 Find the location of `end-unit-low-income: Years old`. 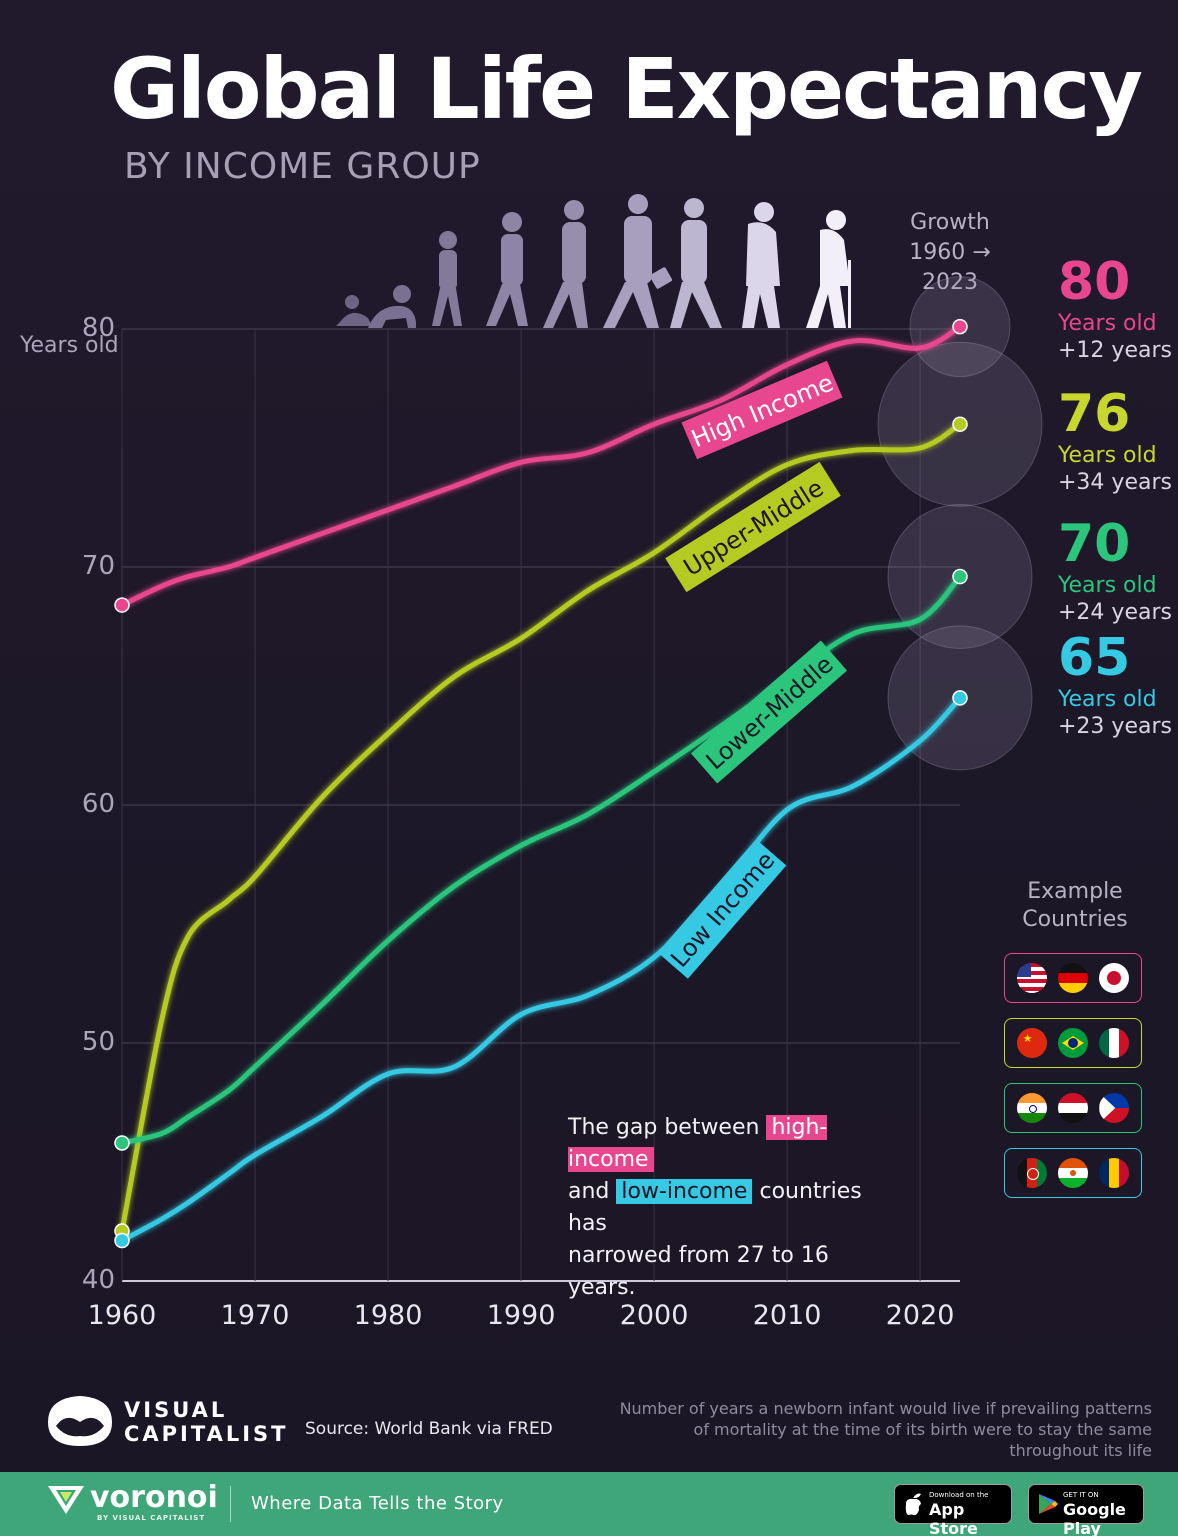

end-unit-low-income: Years old is located at coordinates (1107, 699).